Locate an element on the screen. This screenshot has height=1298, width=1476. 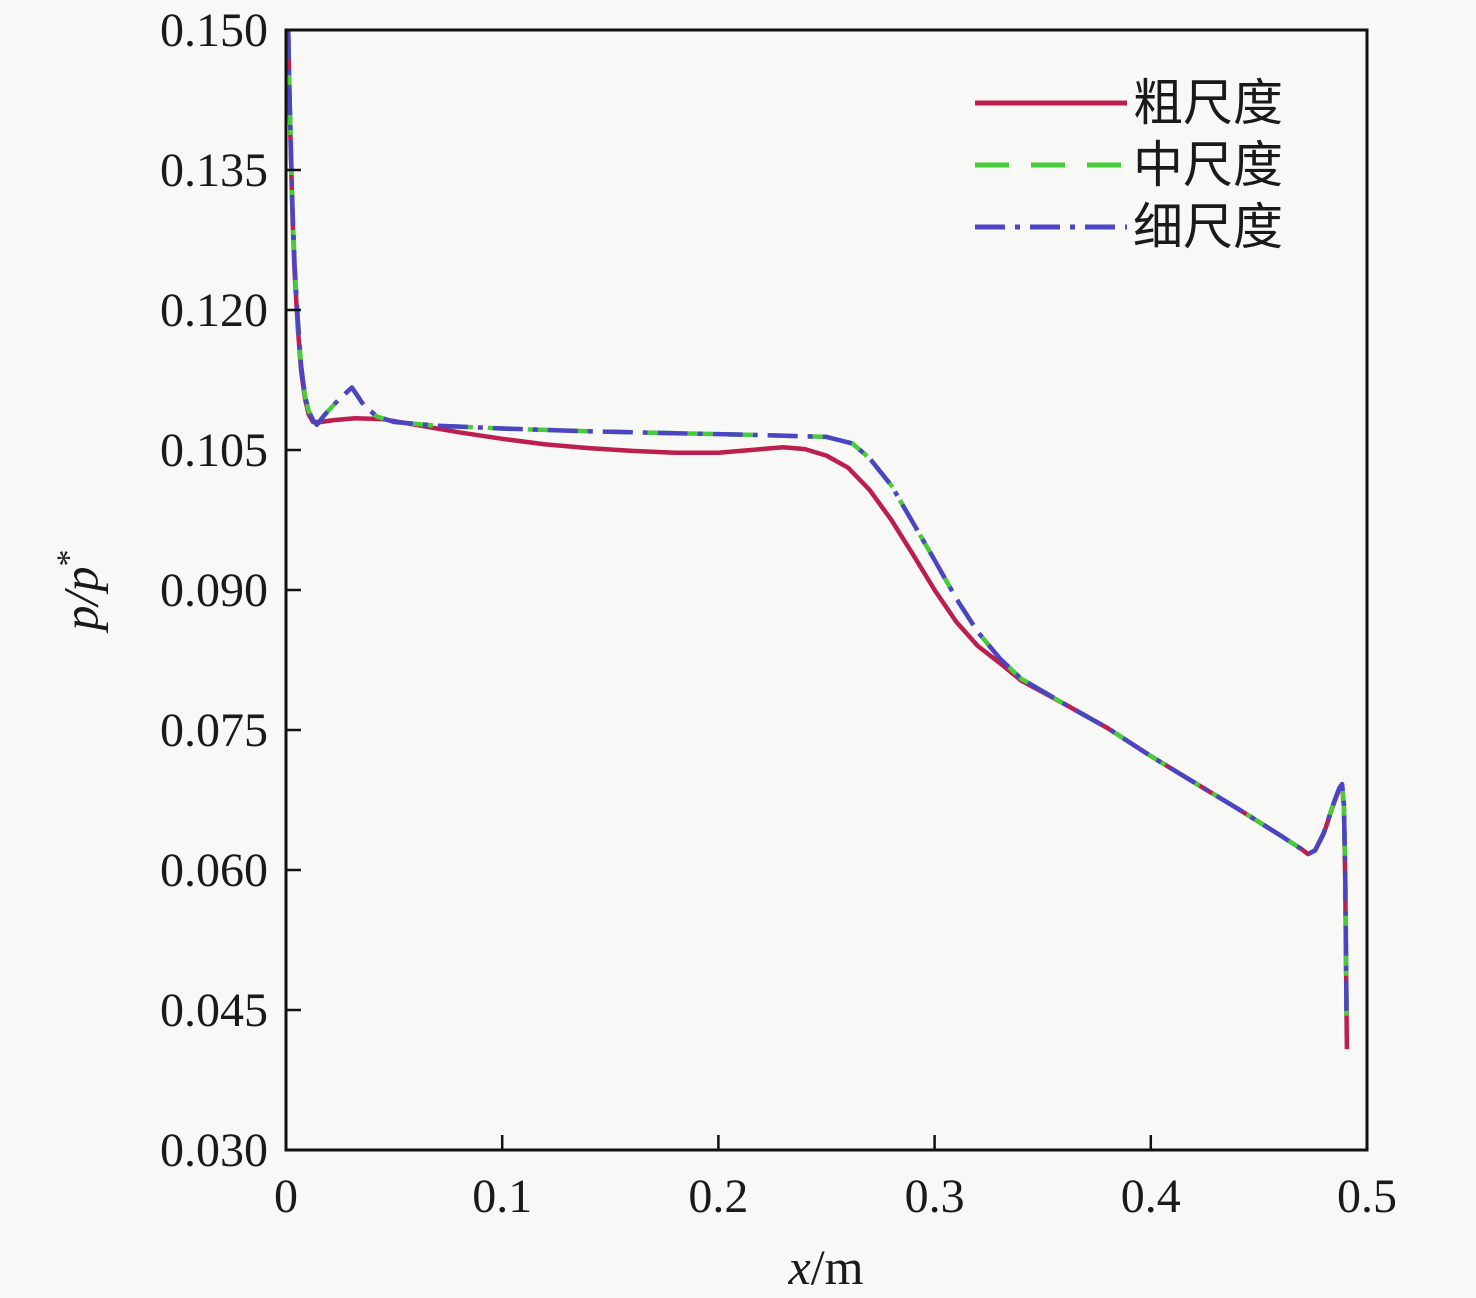
y-tick-label: 0.075 is located at coordinates (214, 730).